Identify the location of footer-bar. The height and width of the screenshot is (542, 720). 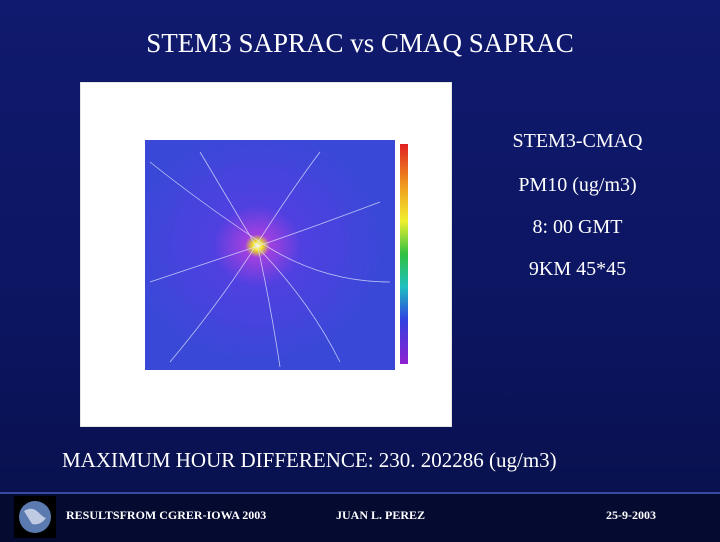
(360, 517).